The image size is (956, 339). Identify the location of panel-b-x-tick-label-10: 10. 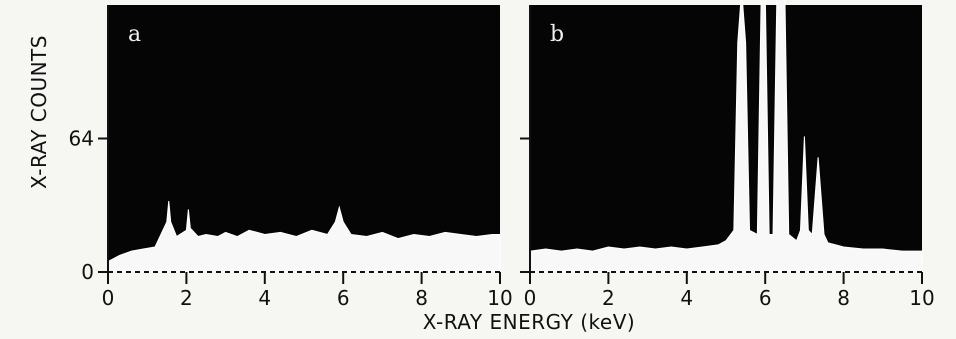
(921, 298).